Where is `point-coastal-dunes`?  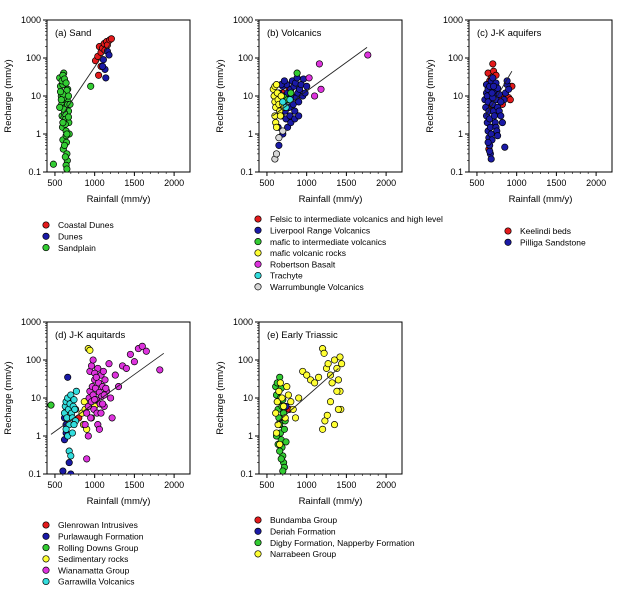 point-coastal-dunes is located at coordinates (99, 75).